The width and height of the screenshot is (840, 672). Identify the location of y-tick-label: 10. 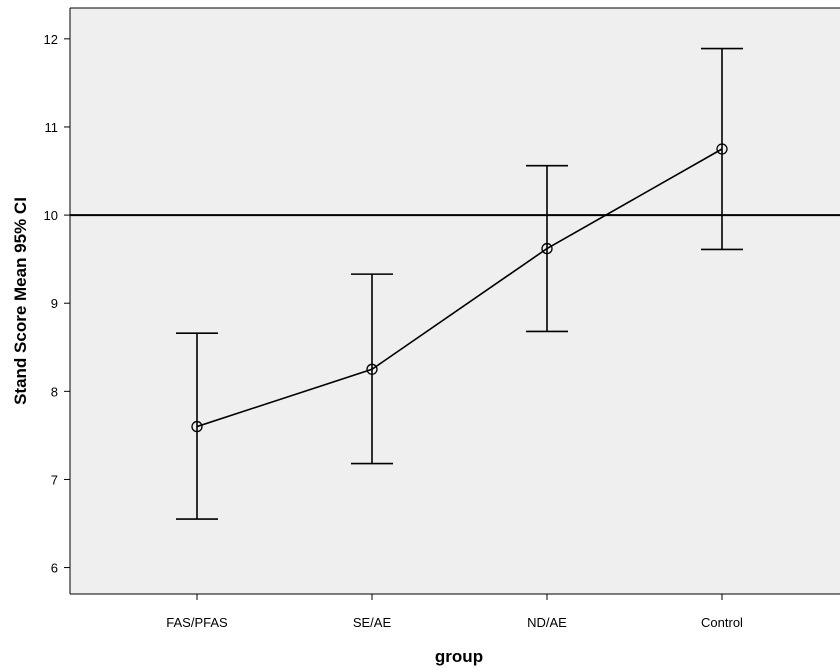
(51, 215).